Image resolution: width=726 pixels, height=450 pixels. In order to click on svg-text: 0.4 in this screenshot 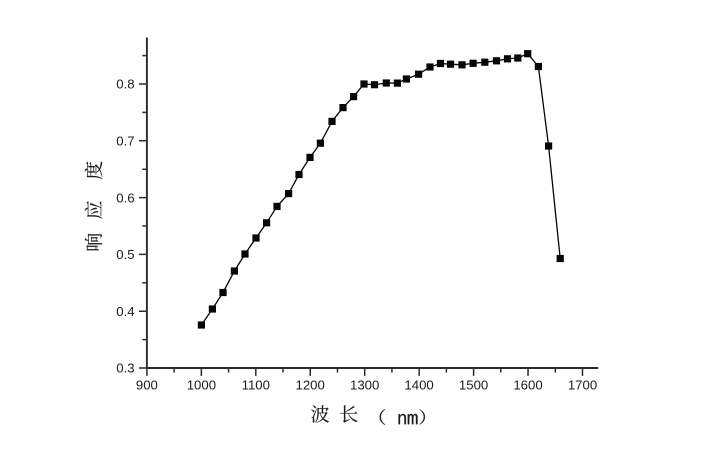, I will do `click(125, 311)`.